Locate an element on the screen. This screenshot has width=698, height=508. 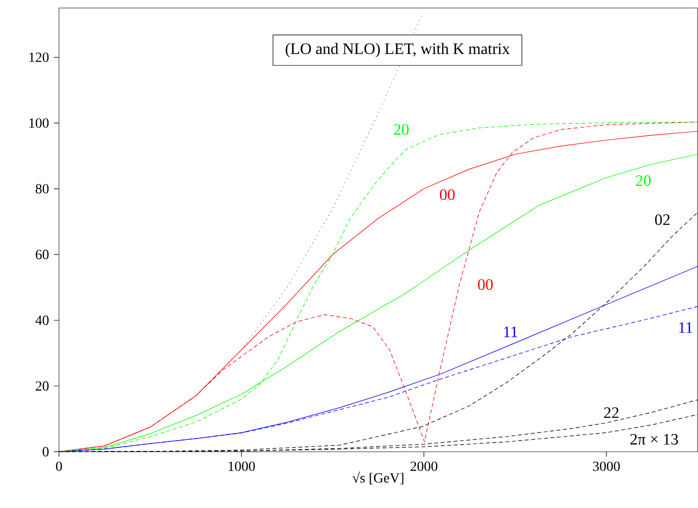
series-label: 02 is located at coordinates (662, 220).